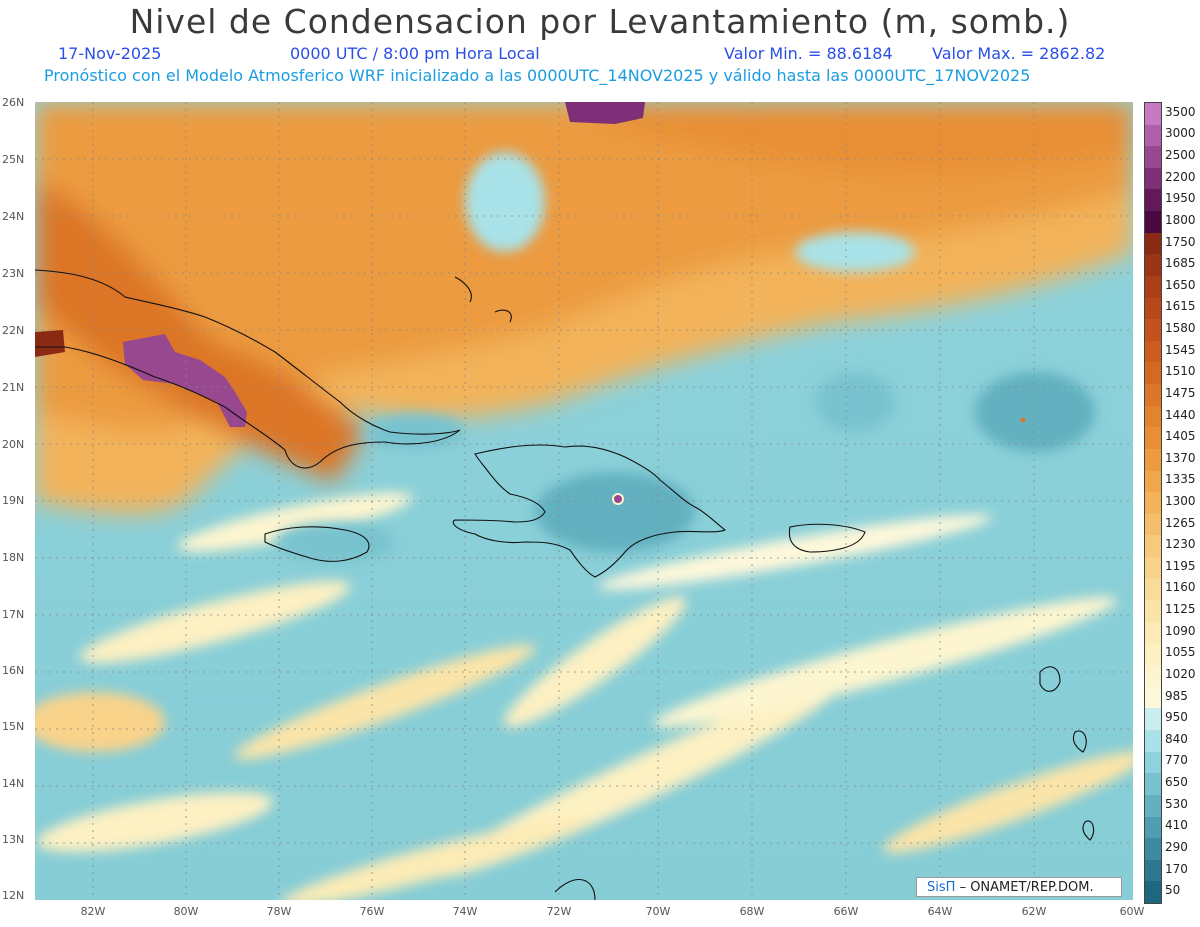 This screenshot has width=1200, height=927. What do you see at coordinates (1132, 911) in the screenshot?
I see `lon-label: 60W` at bounding box center [1132, 911].